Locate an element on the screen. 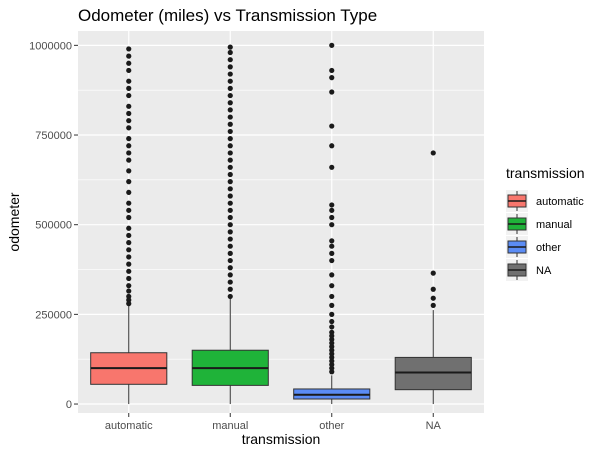 The image size is (603, 455). legend-label: manual is located at coordinates (554, 225).